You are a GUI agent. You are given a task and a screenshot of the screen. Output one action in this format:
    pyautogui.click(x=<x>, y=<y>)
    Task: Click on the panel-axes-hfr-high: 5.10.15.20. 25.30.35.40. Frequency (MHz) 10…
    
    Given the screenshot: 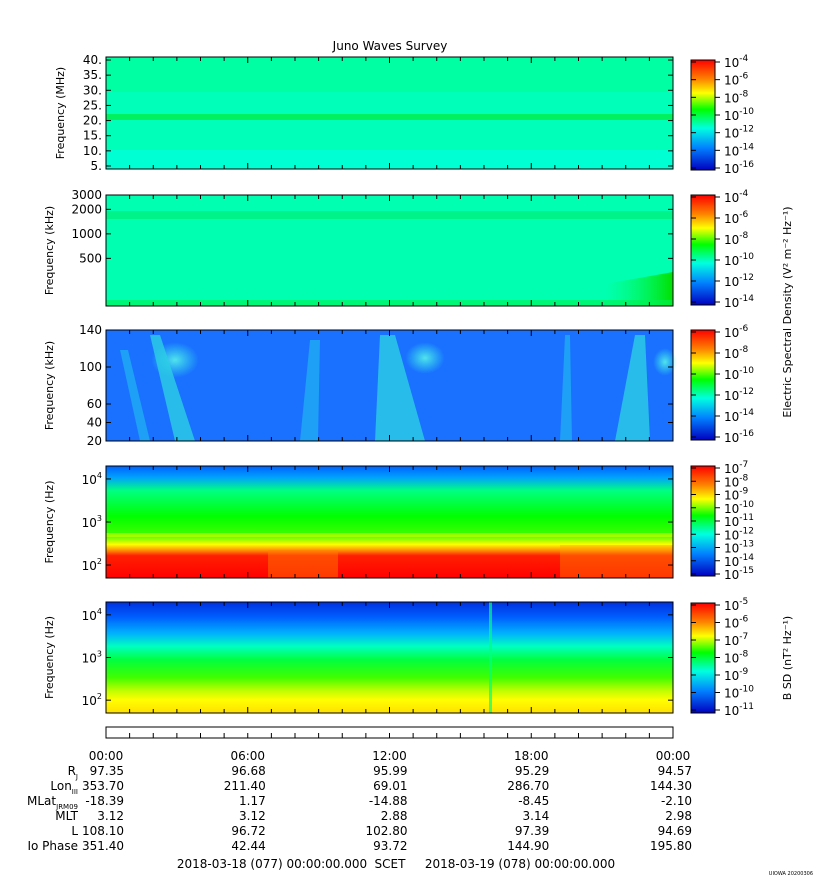 What is the action you would take?
    pyautogui.click(x=404, y=114)
    